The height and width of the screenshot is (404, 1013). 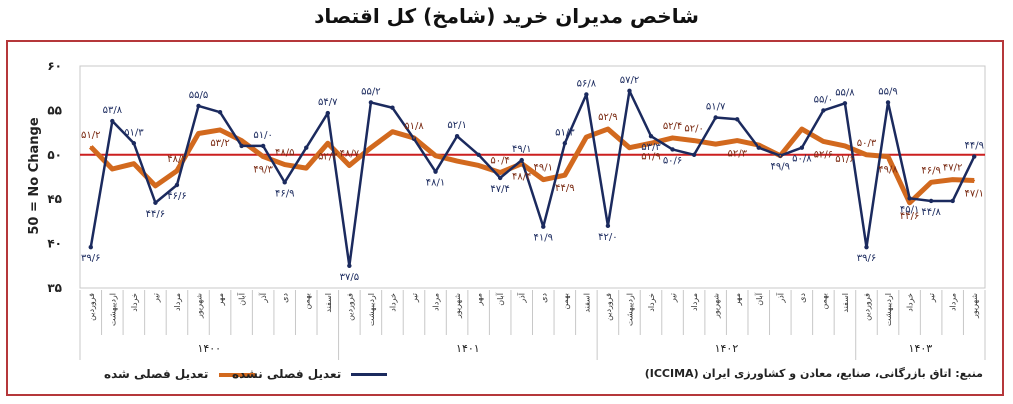 I want to click on unadjusted-data-label: ۴۴/۶, so click(x=155, y=214).